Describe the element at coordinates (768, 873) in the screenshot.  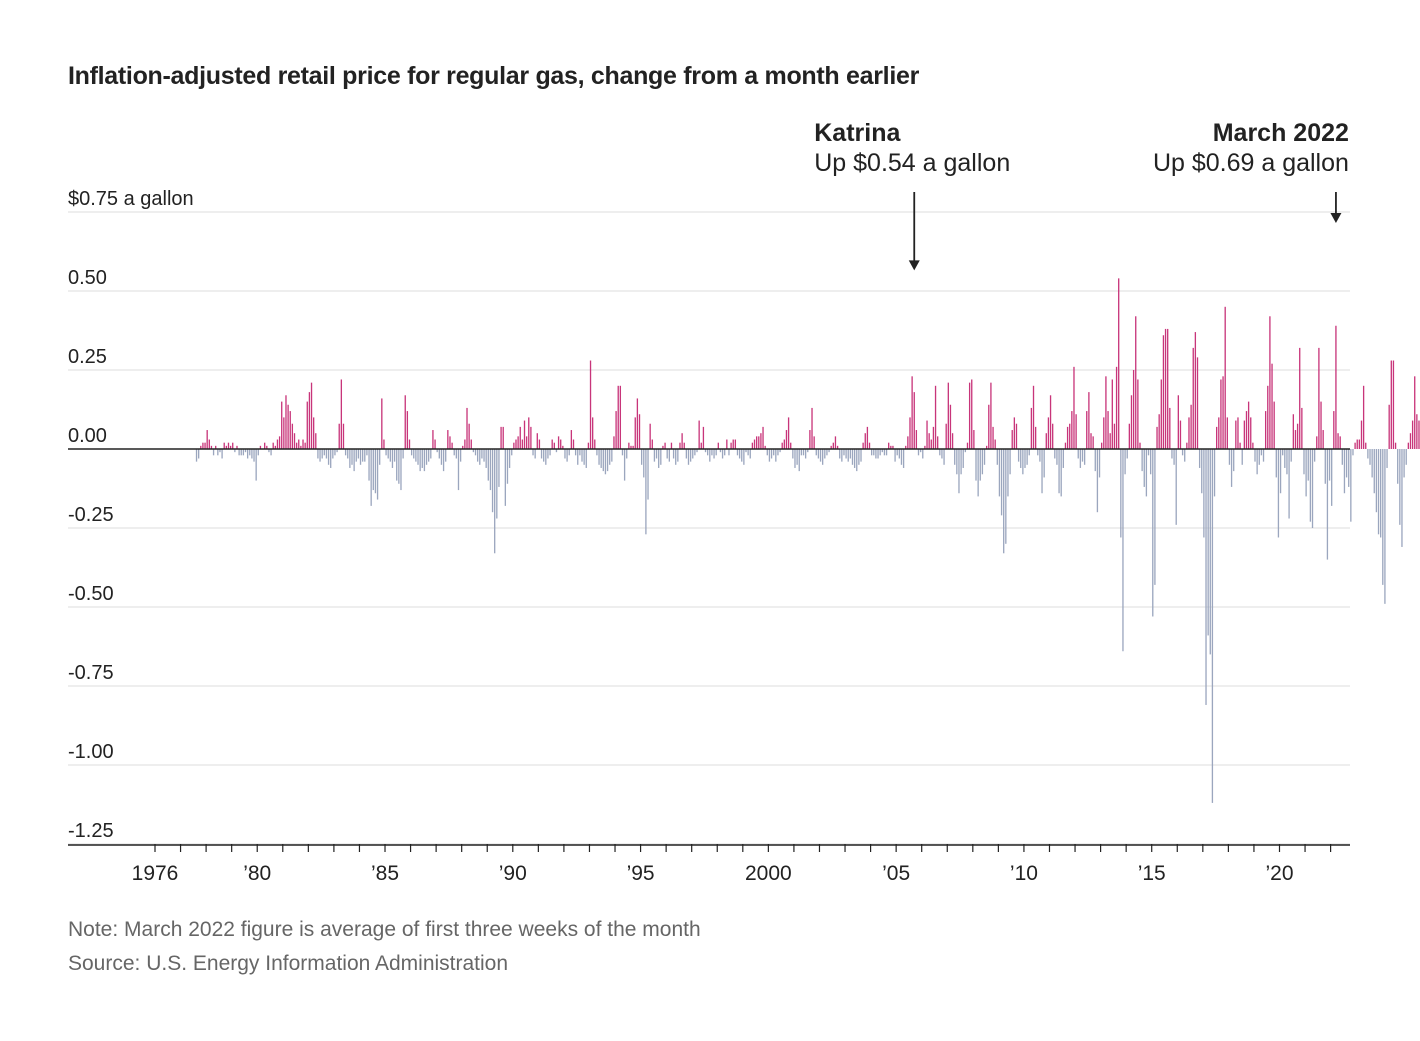
I see `x-tick-label: 2000` at that location.